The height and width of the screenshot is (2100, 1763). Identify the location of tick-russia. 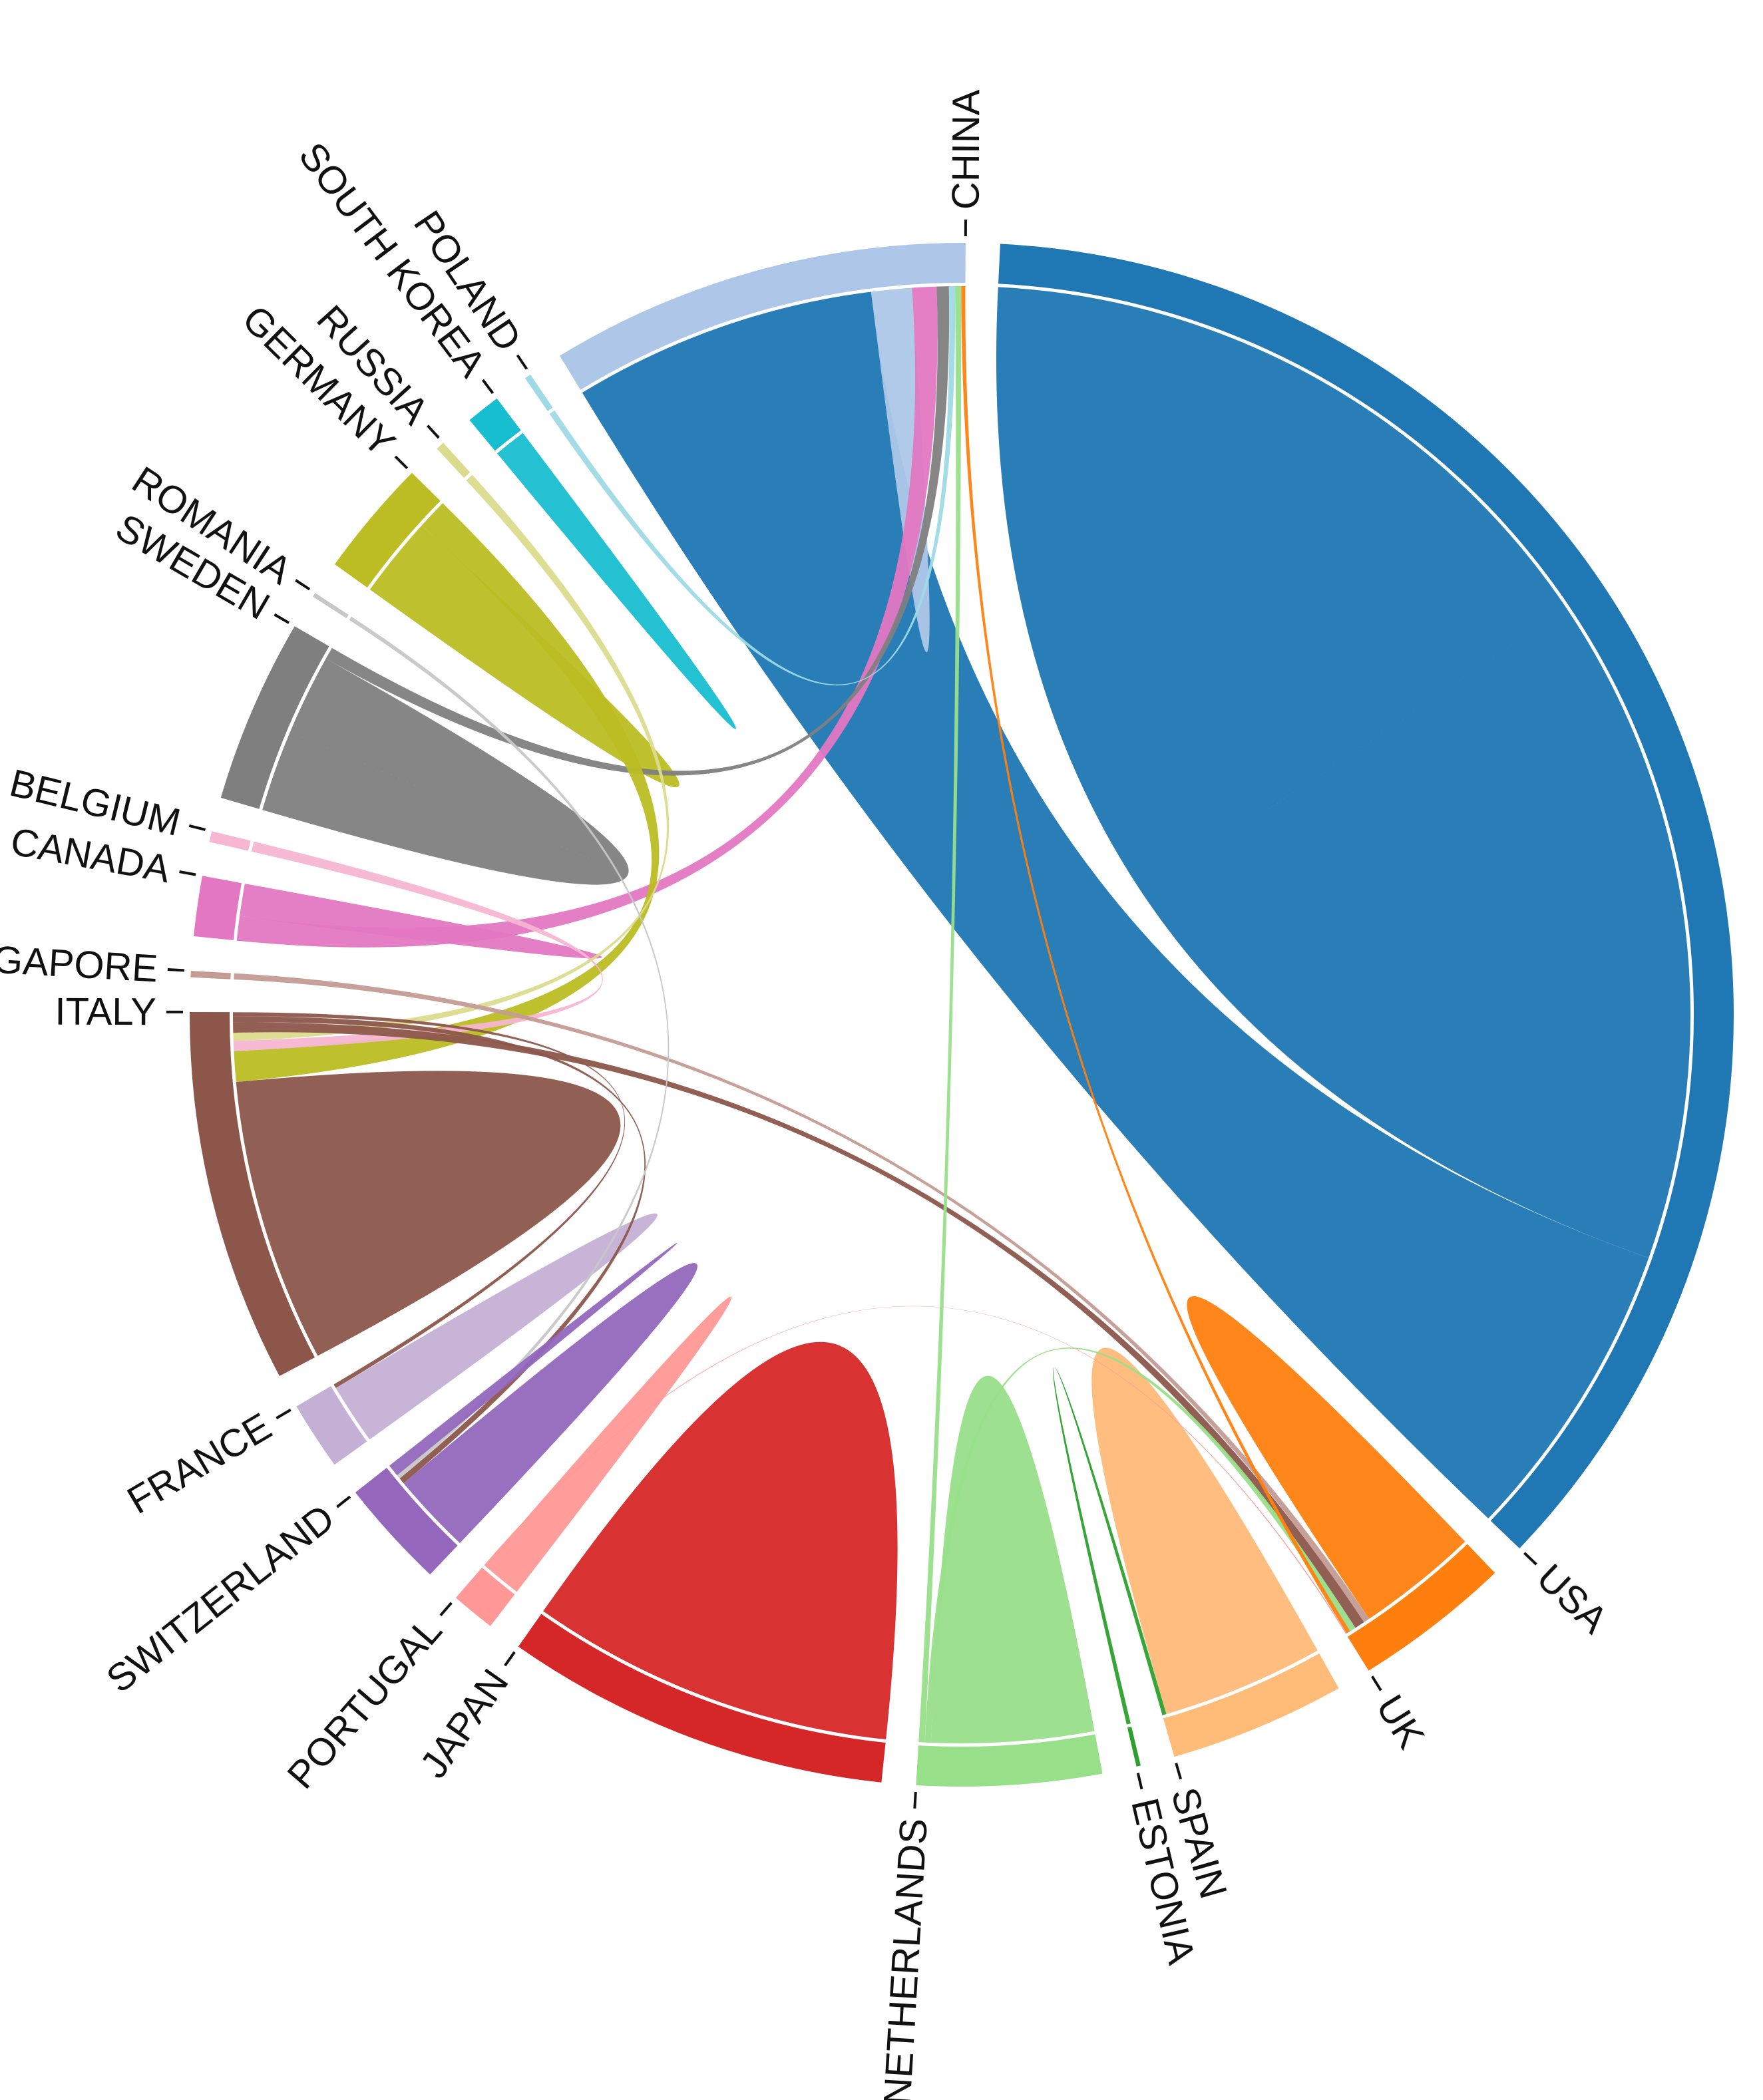
(433, 432).